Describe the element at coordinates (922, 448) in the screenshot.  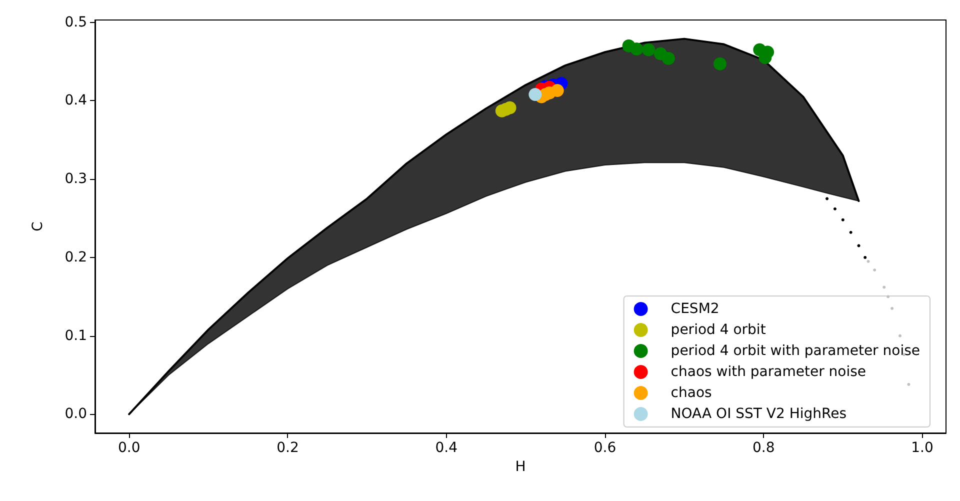
I see `x-tick-label: 1.0` at that location.